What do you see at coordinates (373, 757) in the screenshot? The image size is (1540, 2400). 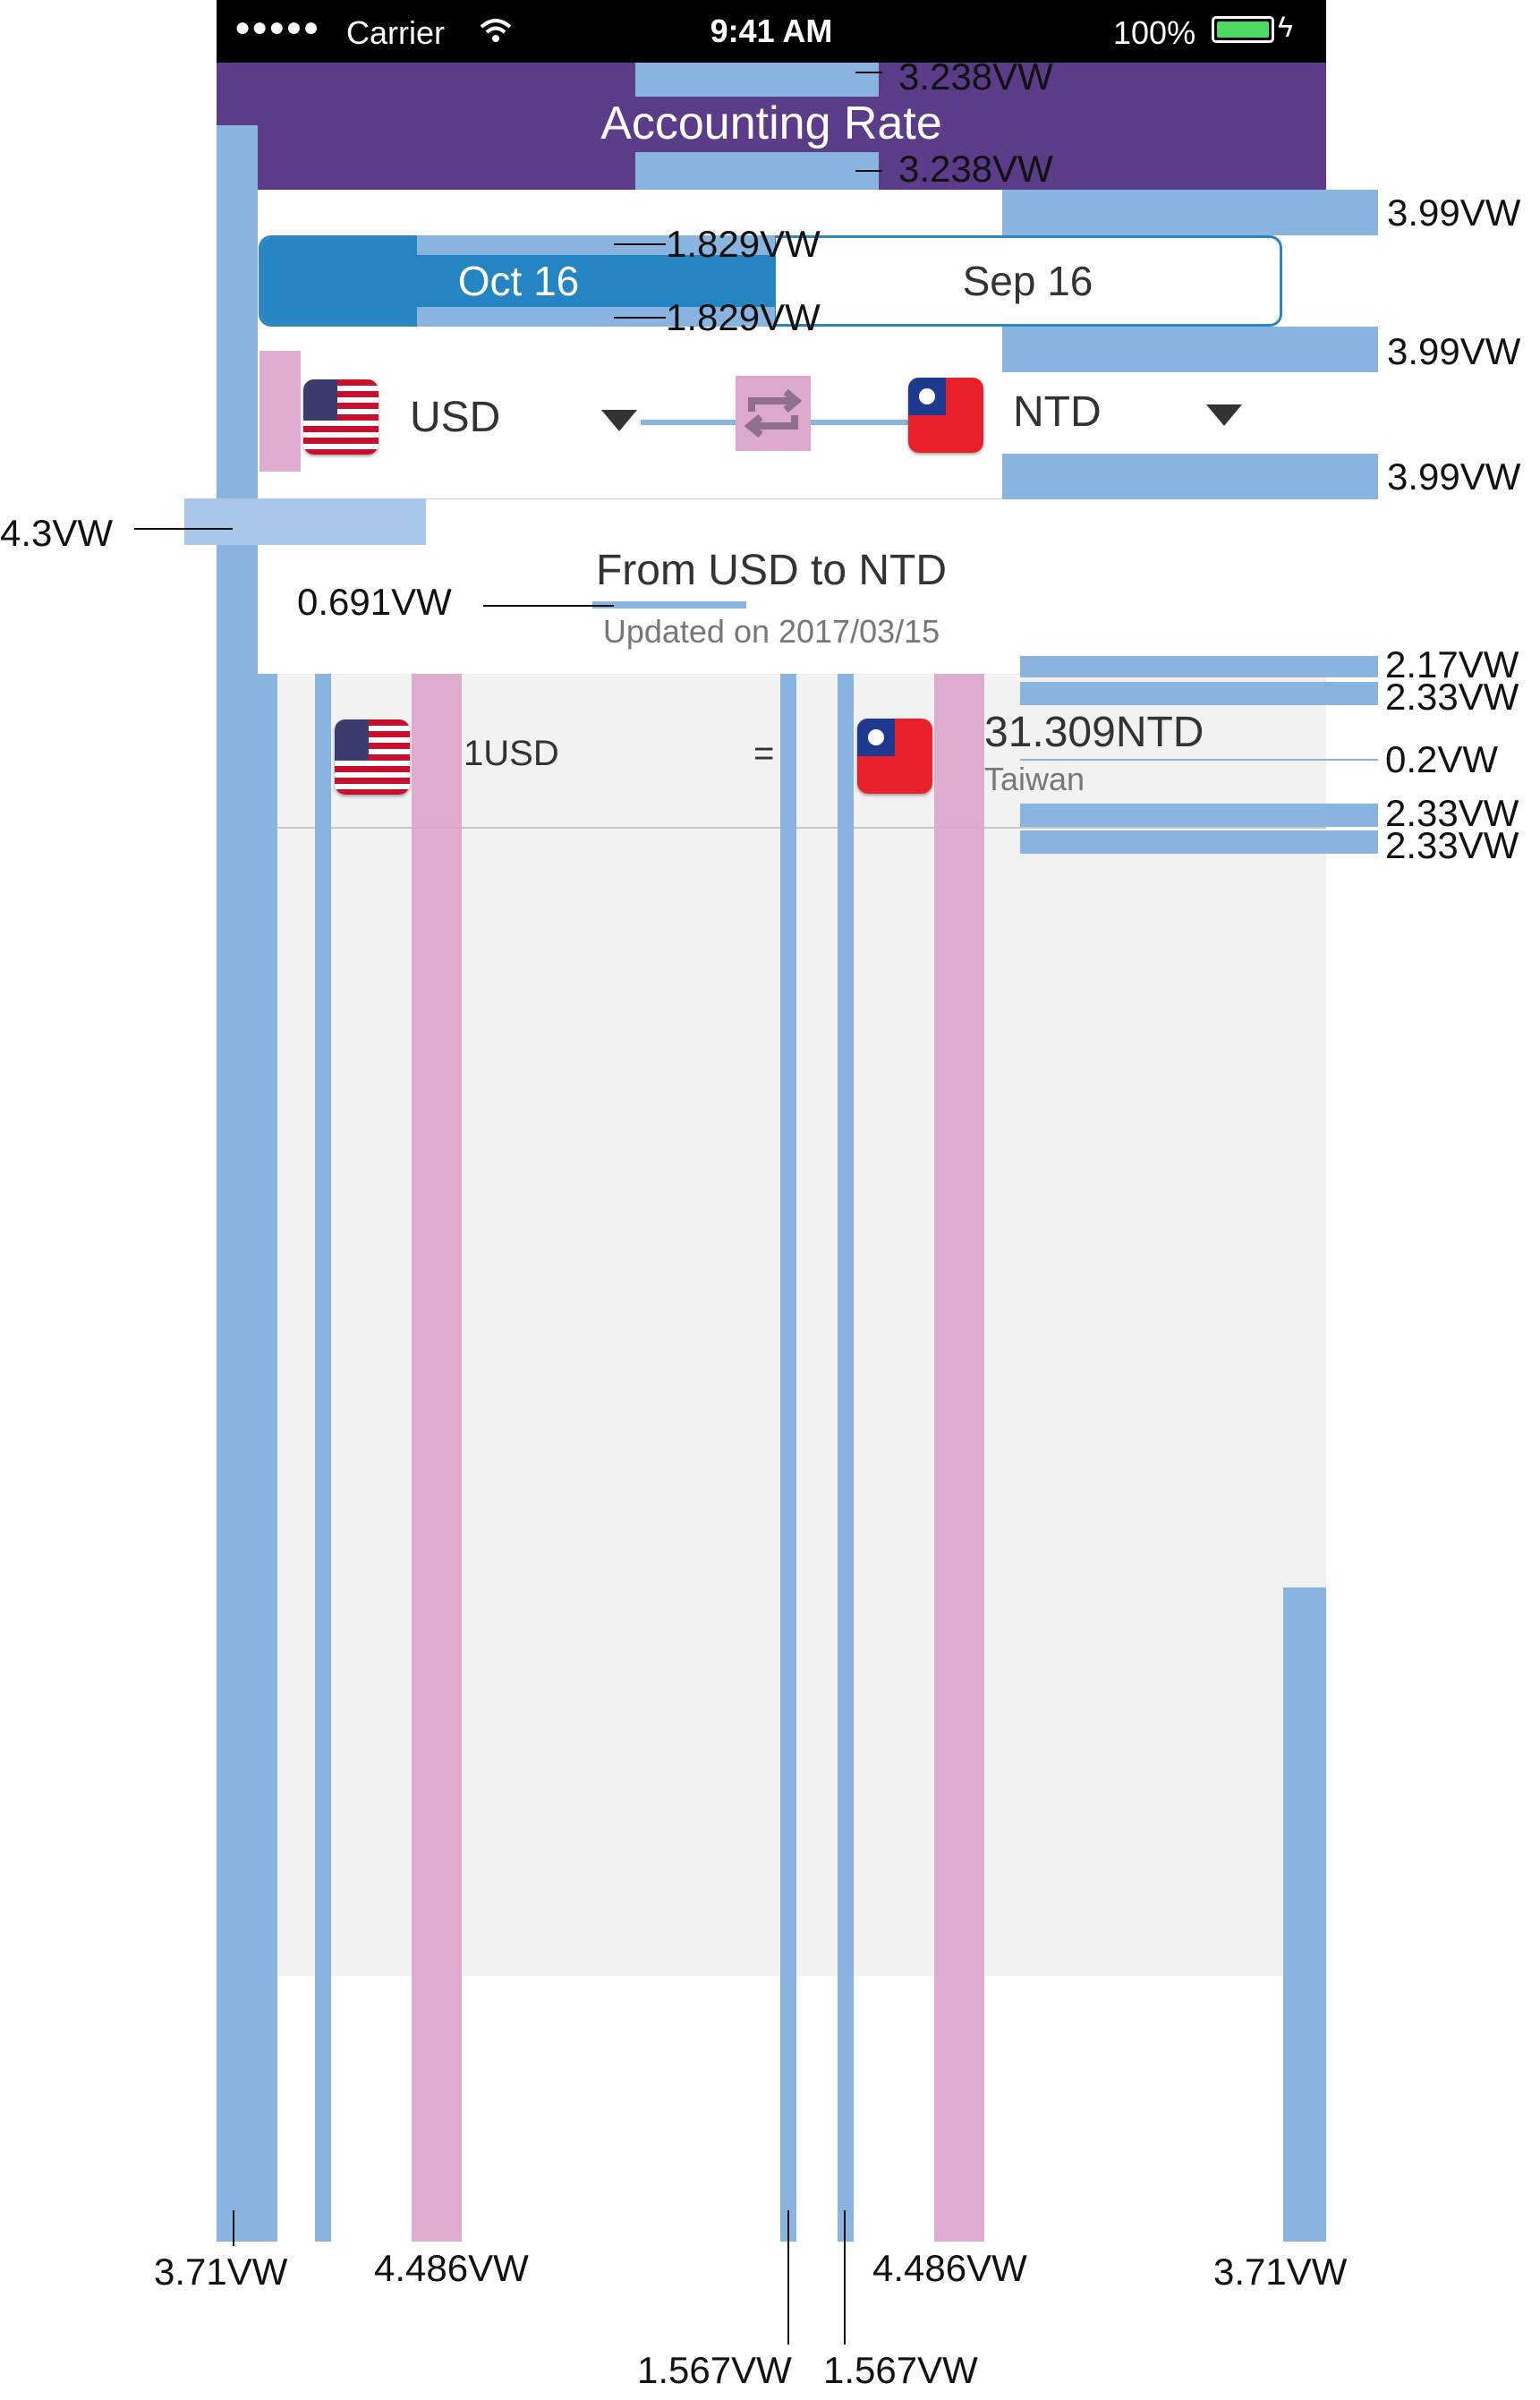 I see `row-us-flag-icon` at bounding box center [373, 757].